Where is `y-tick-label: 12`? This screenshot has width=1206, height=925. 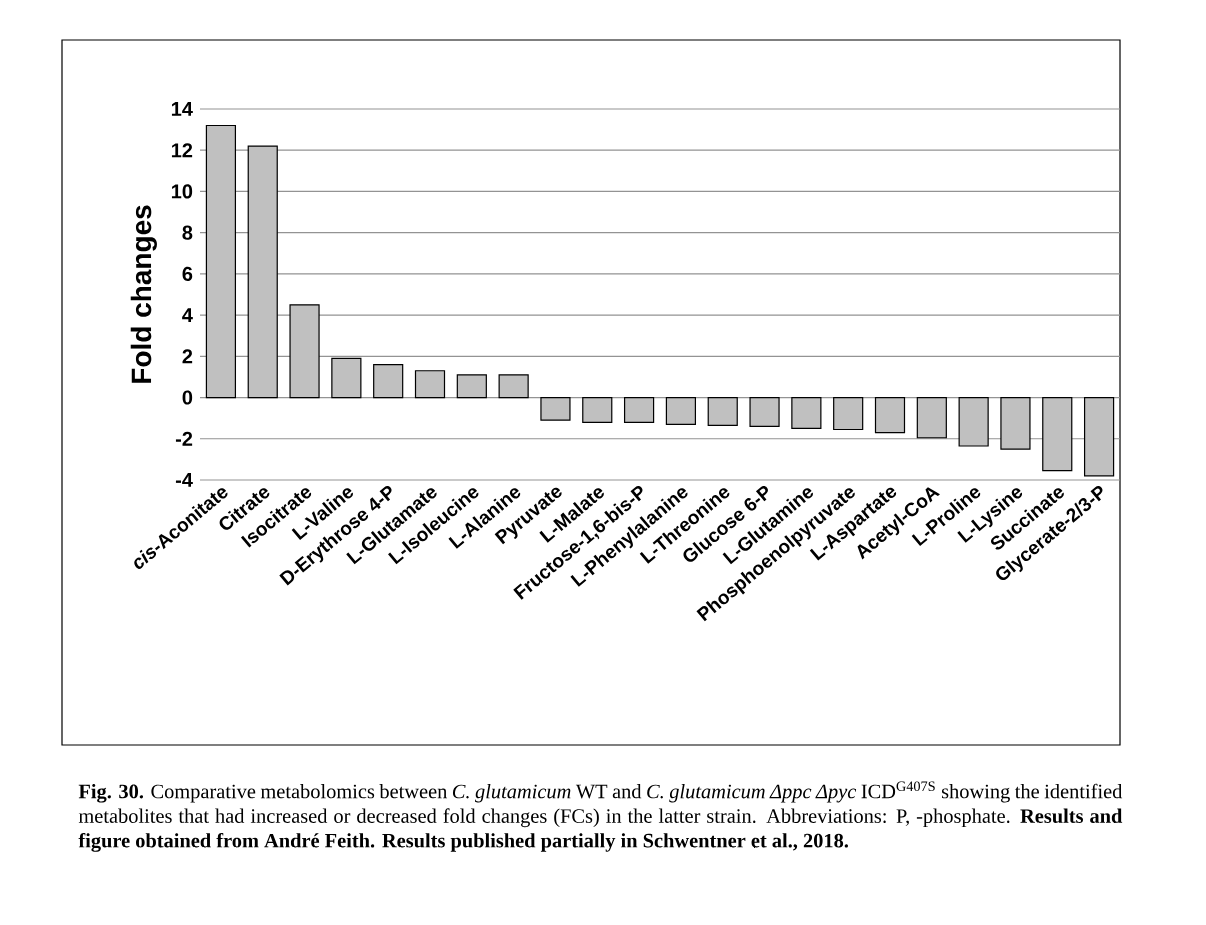
y-tick-label: 12 is located at coordinates (182, 150).